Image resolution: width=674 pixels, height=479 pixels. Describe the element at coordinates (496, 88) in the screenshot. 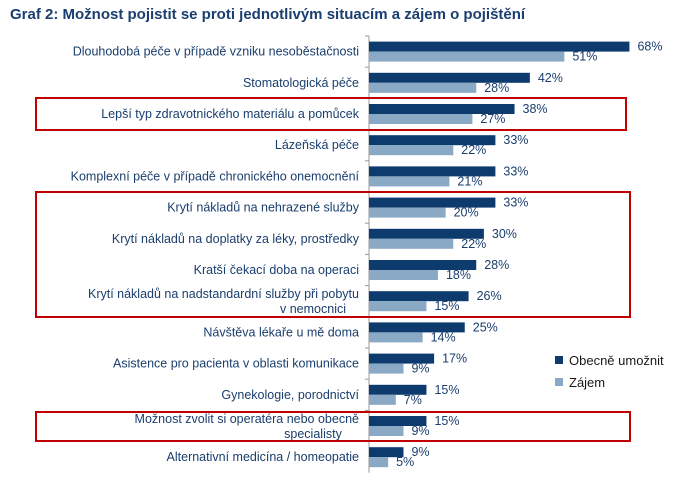

I see `data-label-secondary: 28%` at that location.